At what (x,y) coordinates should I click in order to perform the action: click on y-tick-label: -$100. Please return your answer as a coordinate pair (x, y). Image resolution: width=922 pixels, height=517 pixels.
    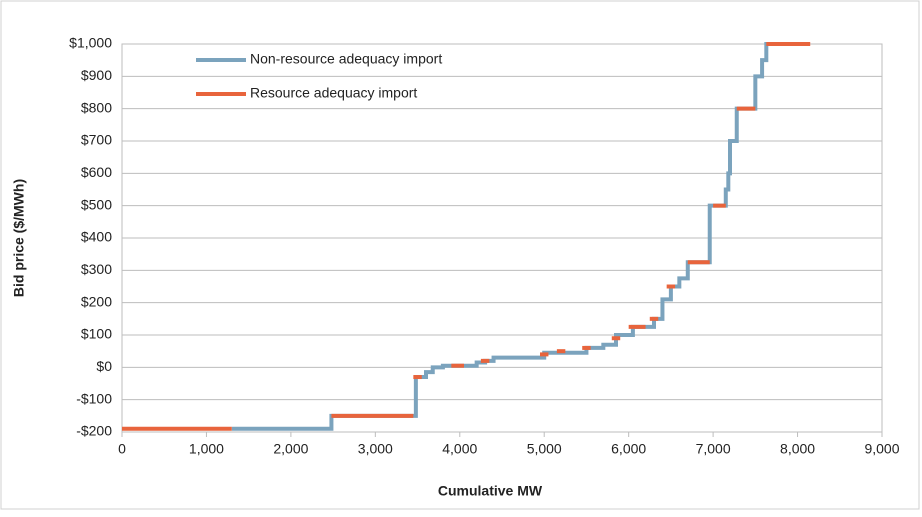
    Looking at the image, I should click on (94, 398).